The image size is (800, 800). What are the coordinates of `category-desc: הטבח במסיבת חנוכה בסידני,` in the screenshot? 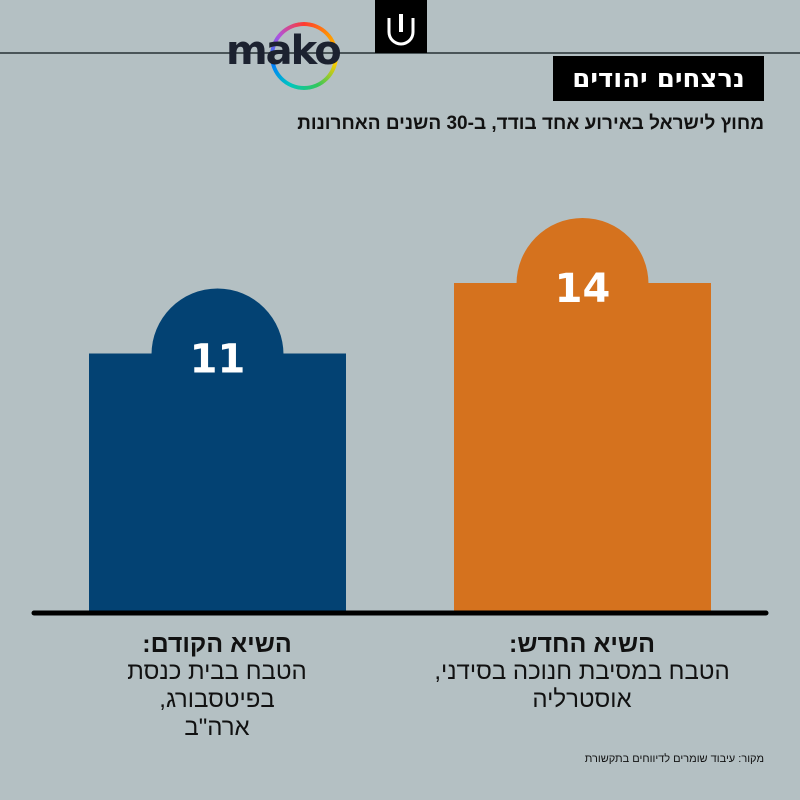 It's located at (582, 671).